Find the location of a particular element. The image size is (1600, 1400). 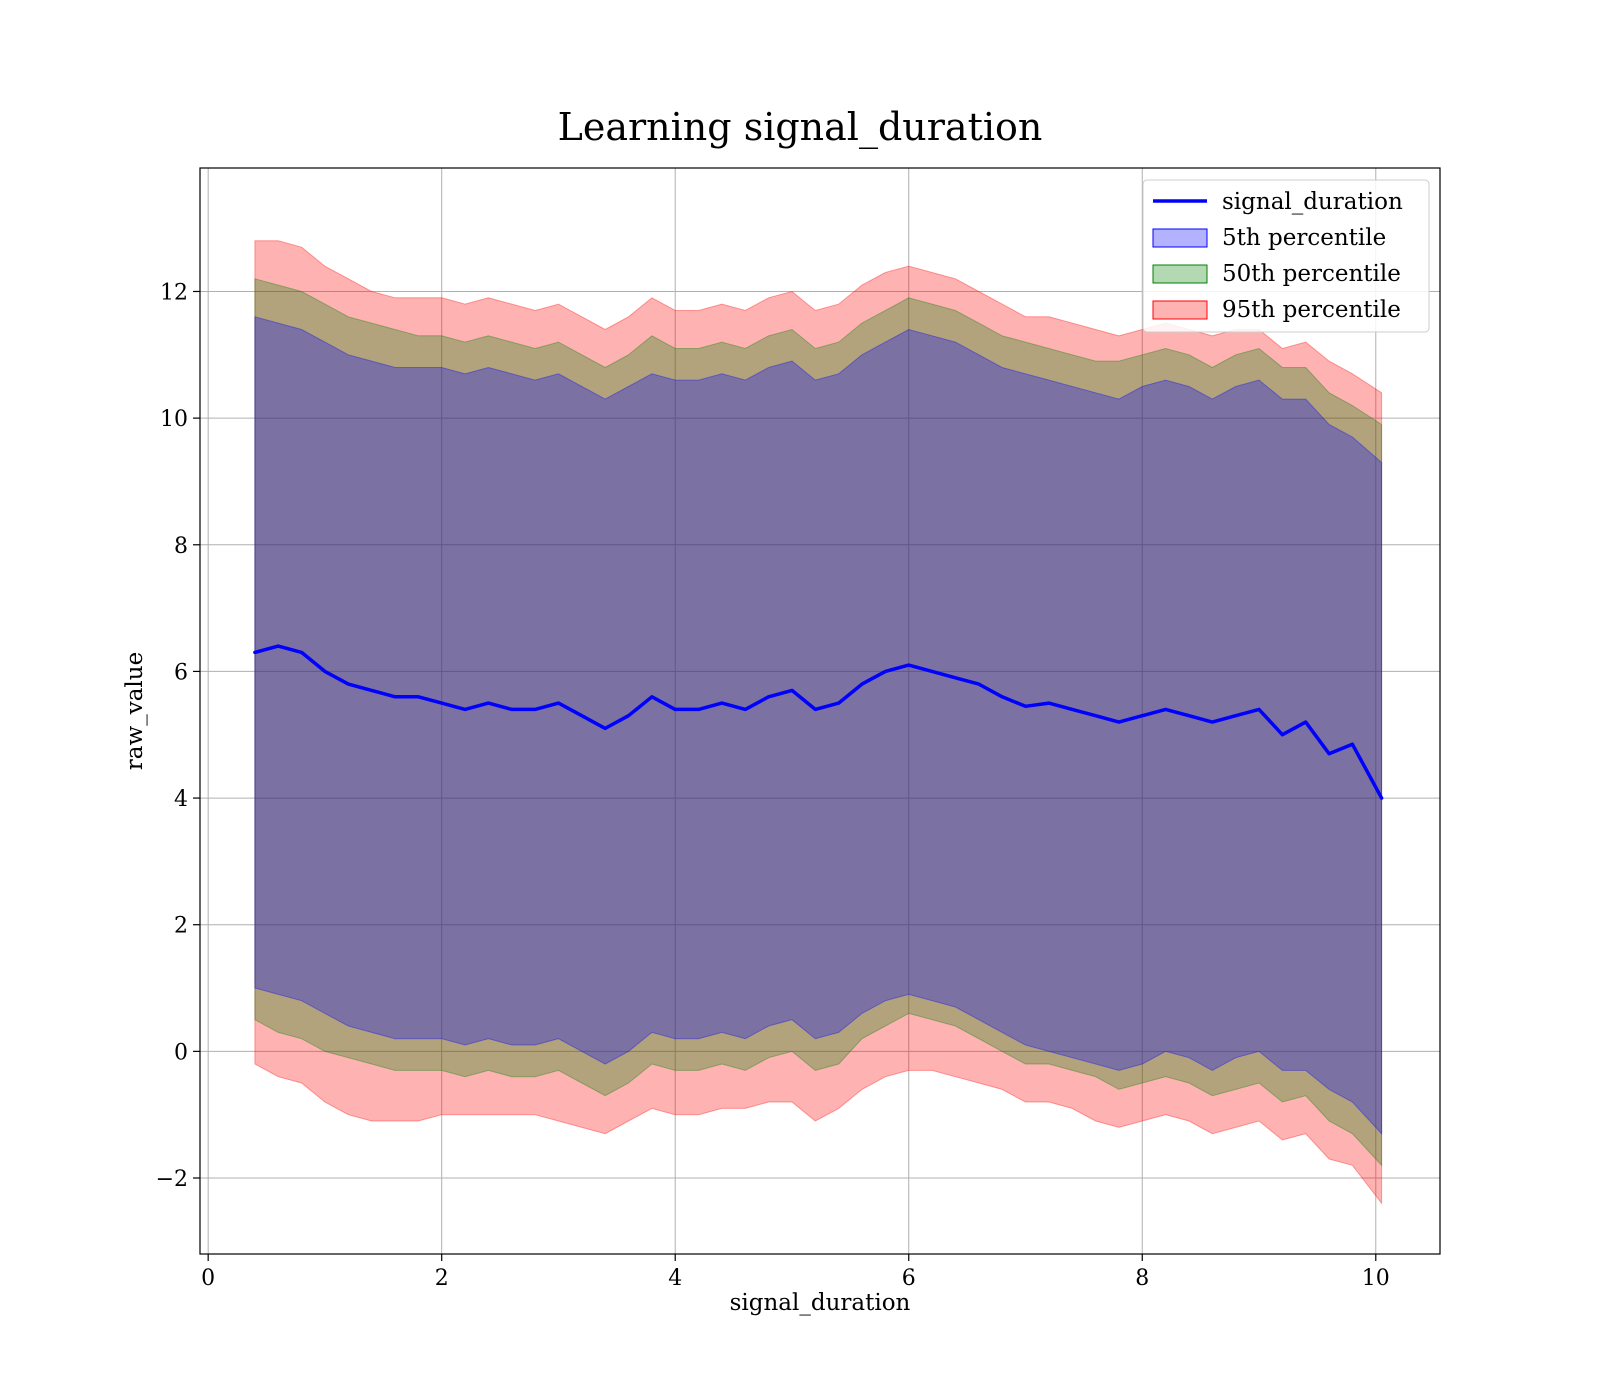

series-lines is located at coordinates (818, 722).